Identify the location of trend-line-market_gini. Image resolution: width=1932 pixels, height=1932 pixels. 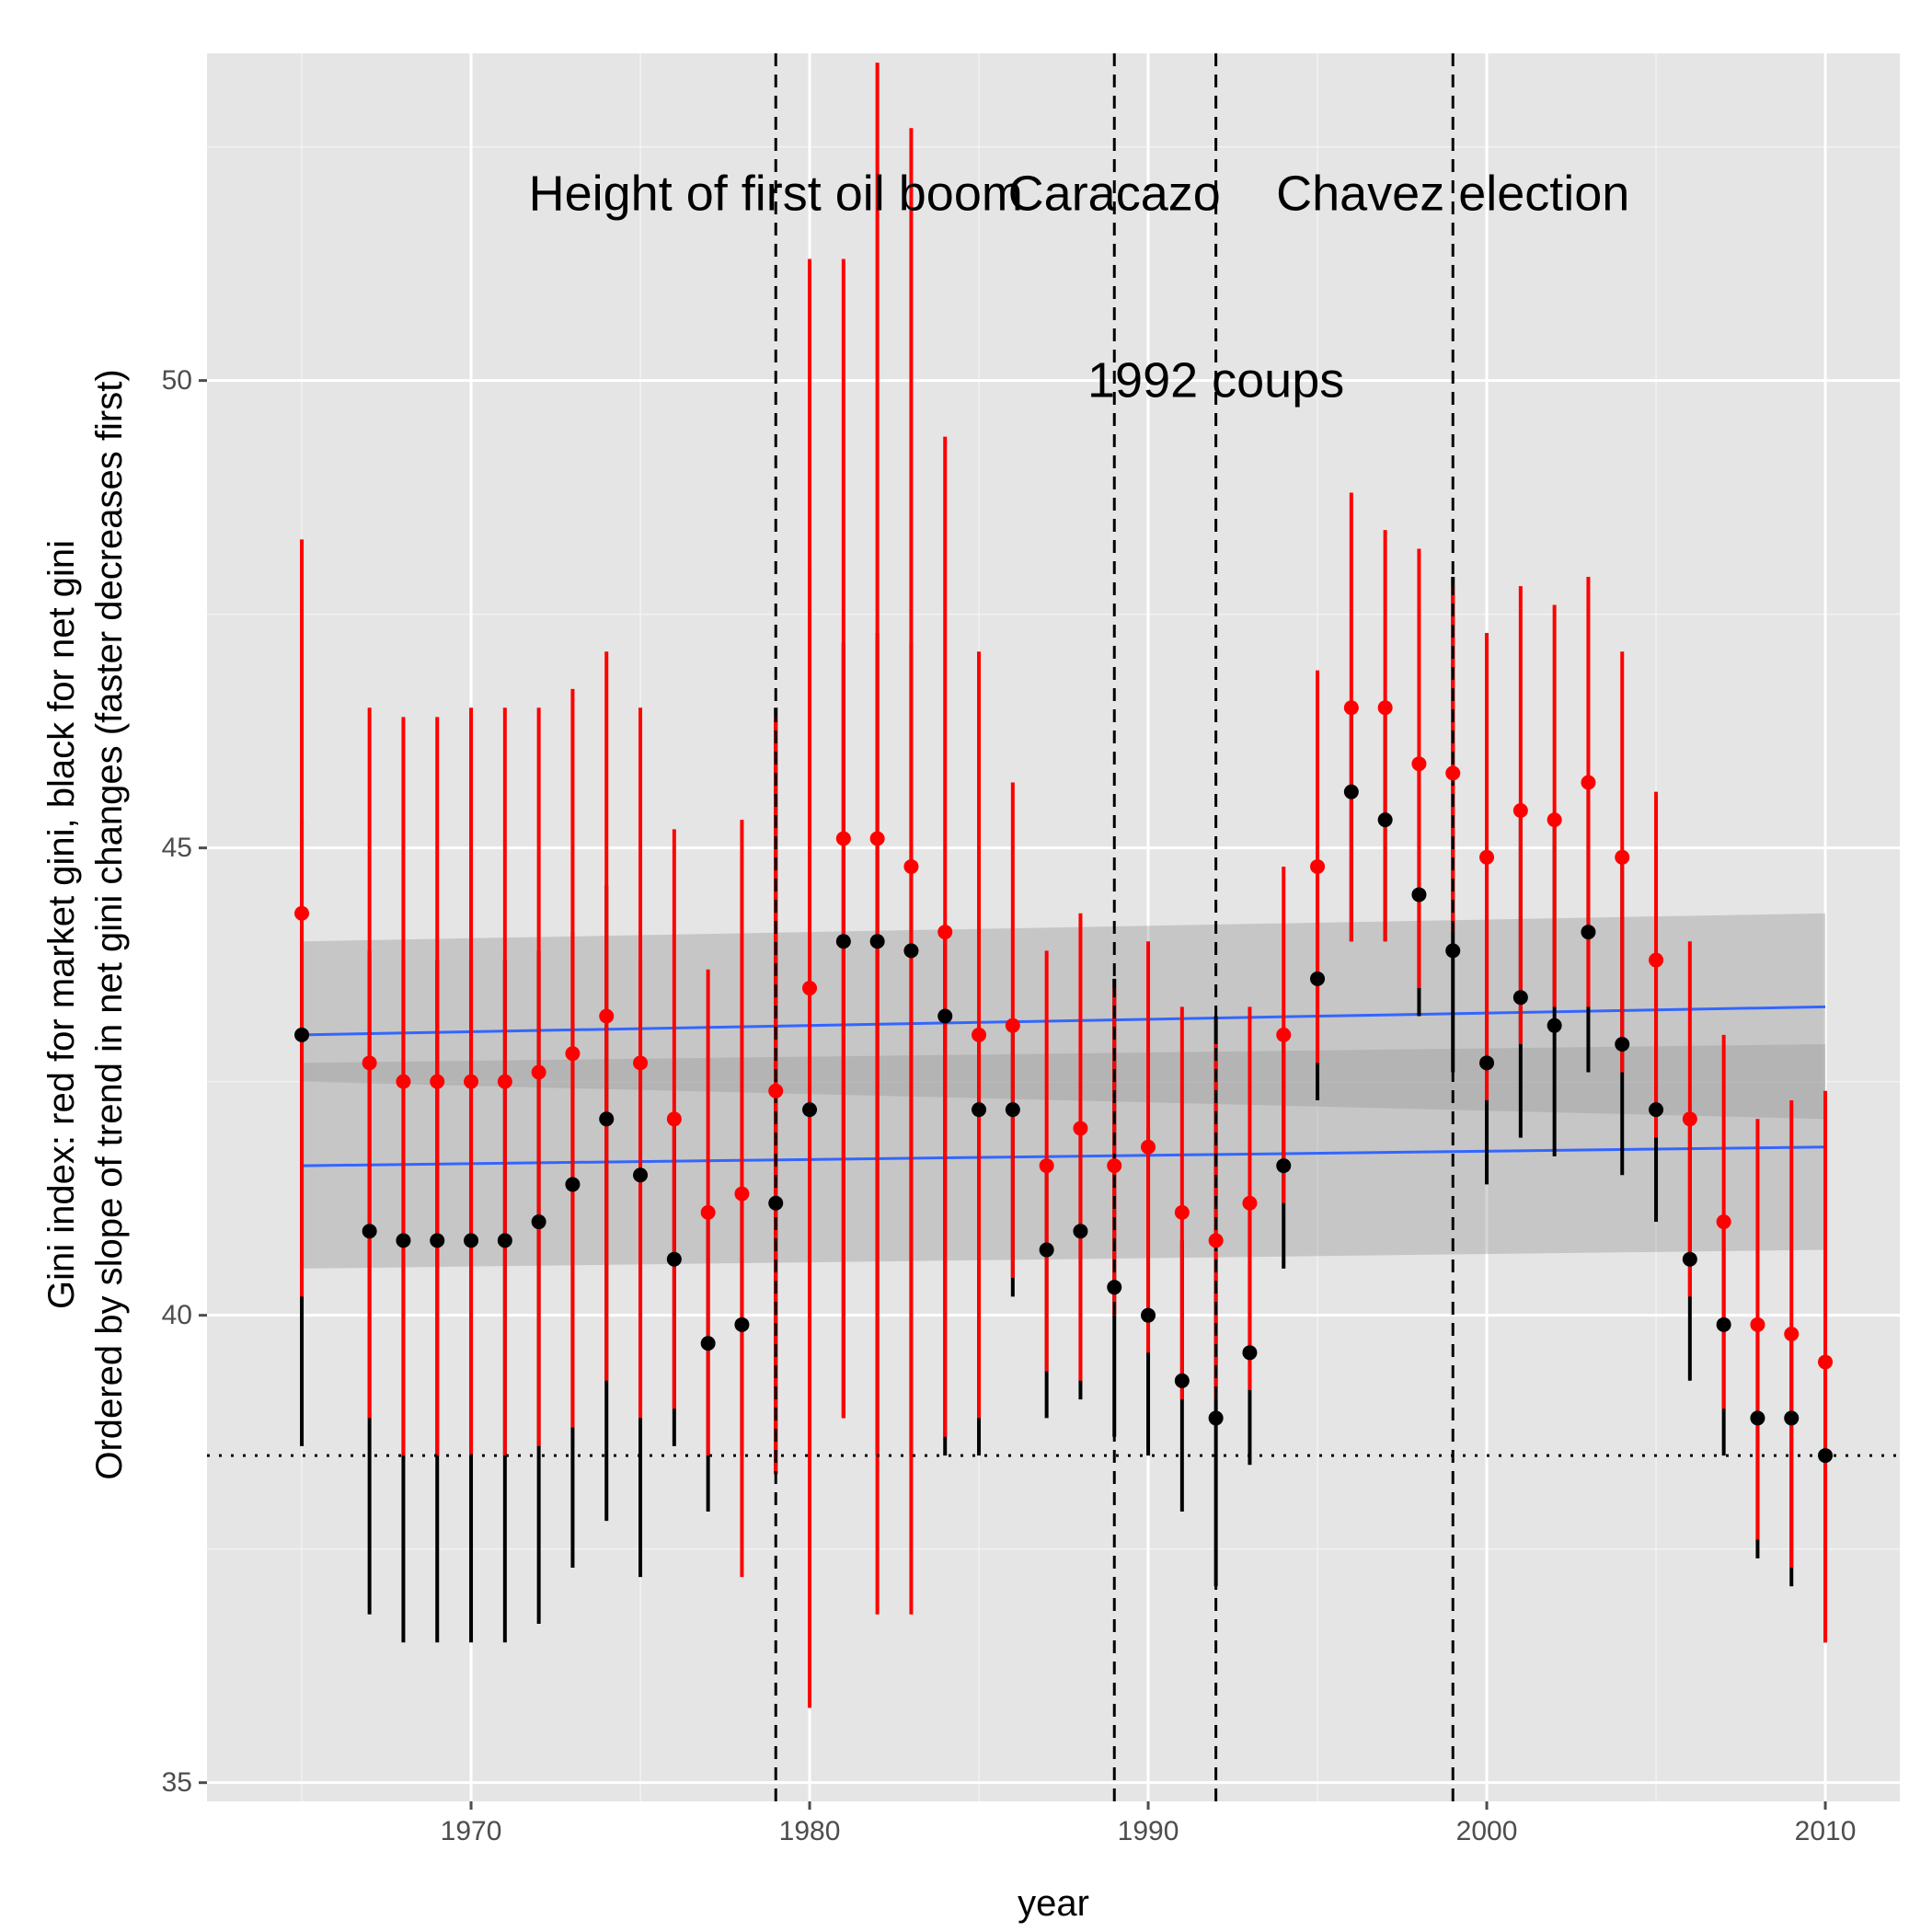
(1064, 1021).